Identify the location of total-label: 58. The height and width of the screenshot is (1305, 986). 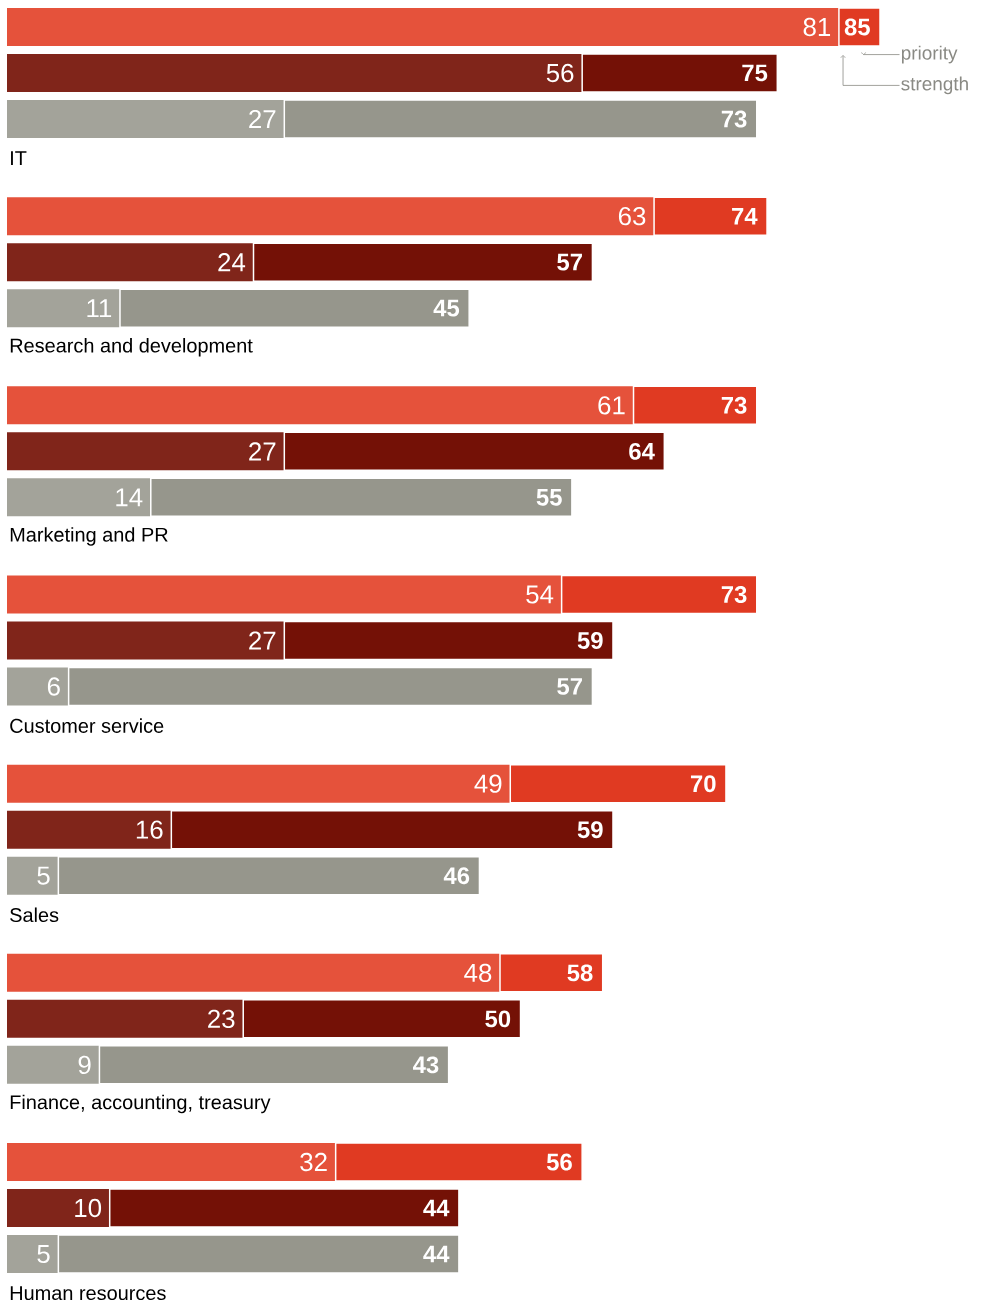
(580, 973).